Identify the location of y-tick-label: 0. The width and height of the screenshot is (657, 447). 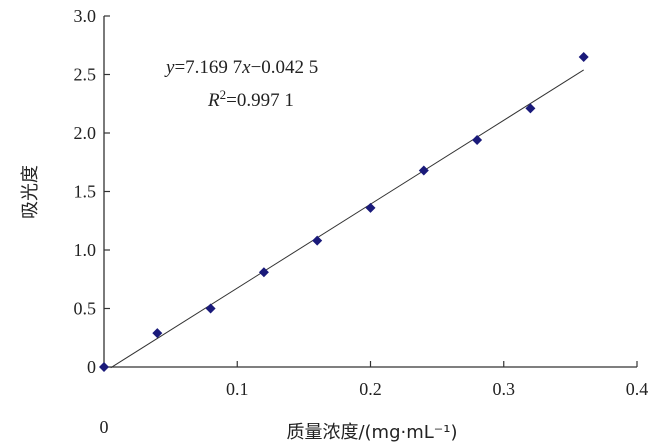
(91, 367).